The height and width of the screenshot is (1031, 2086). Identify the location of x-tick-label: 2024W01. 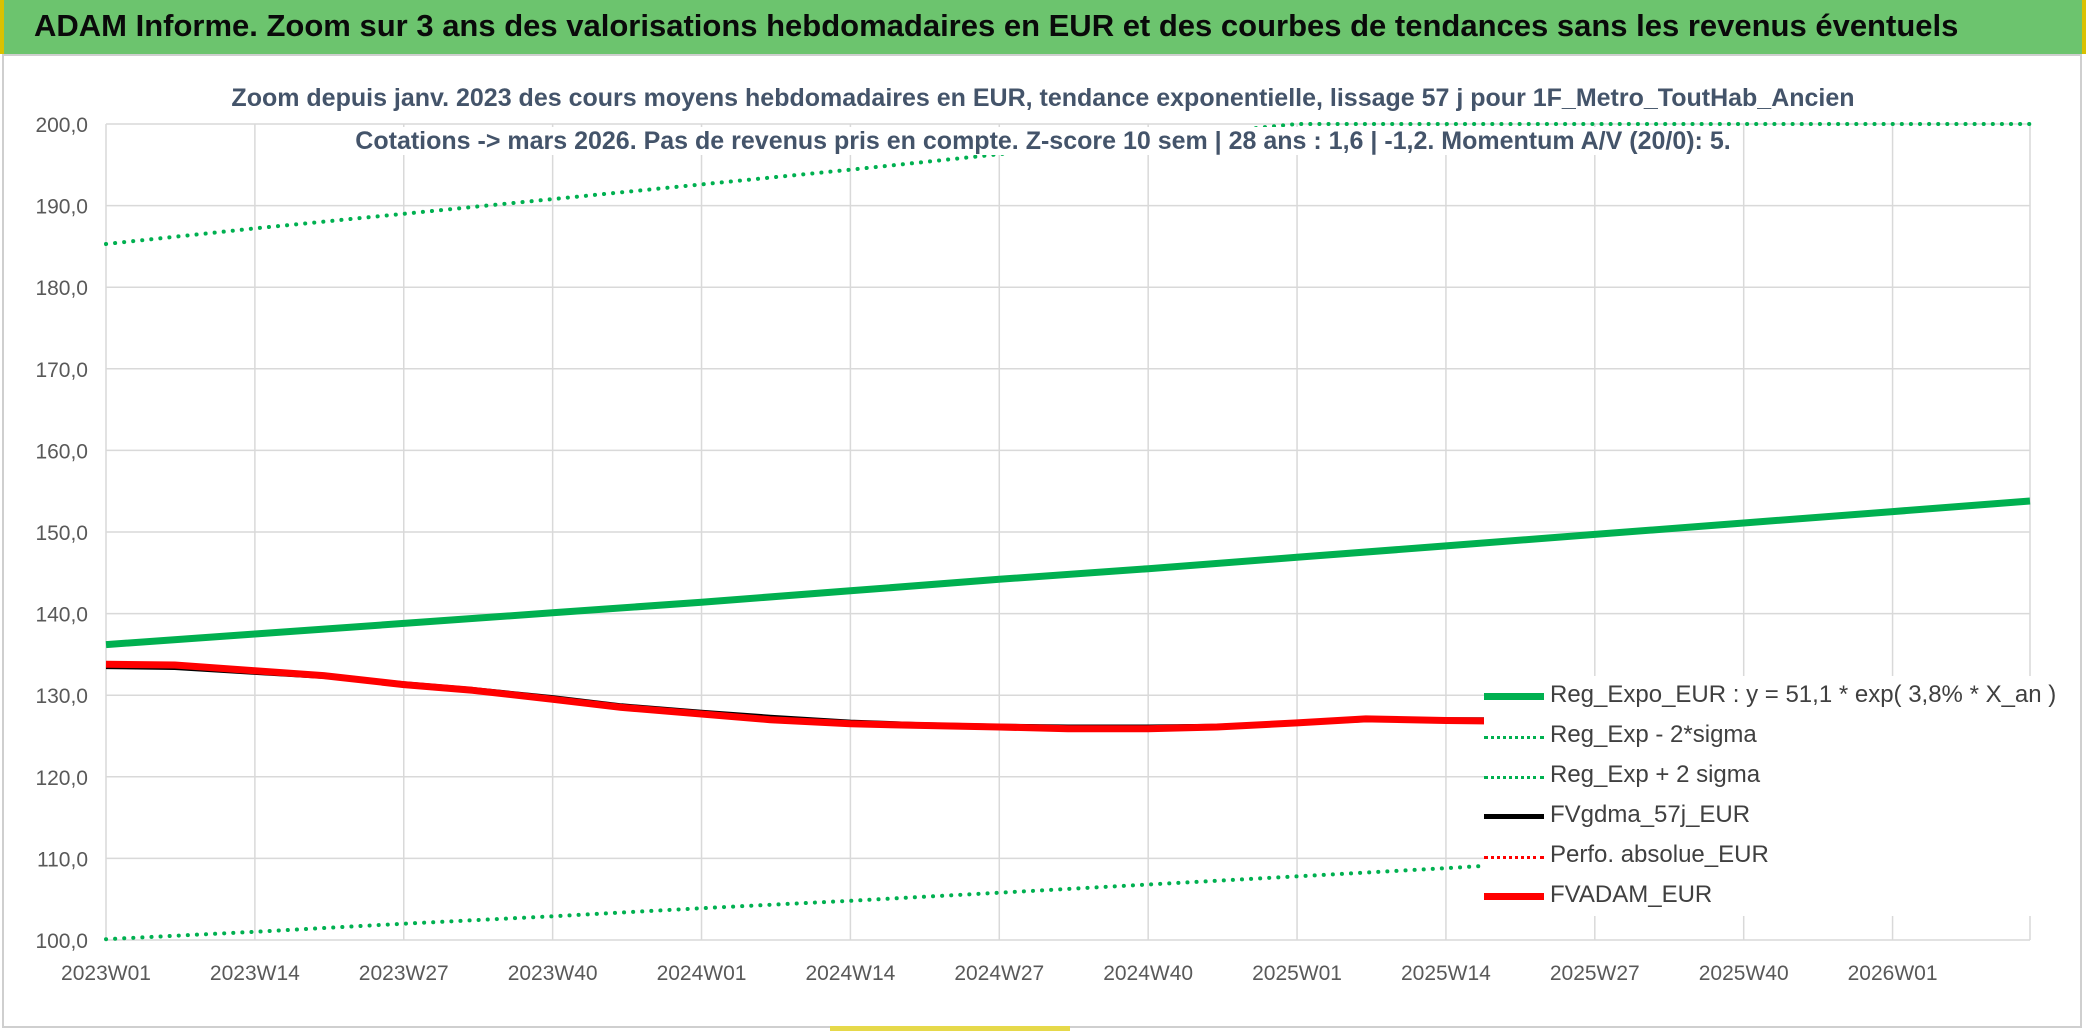
(702, 973).